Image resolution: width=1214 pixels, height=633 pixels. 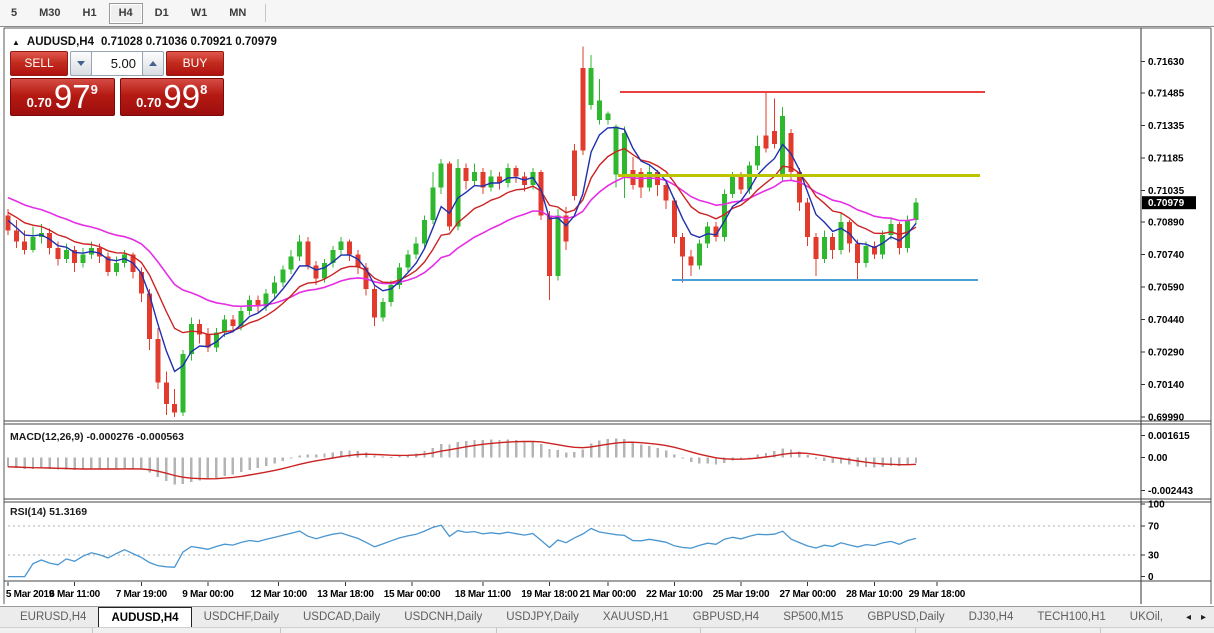 What do you see at coordinates (145, 617) in the screenshot?
I see `tab-audusd-h4: AUDUSD,H4` at bounding box center [145, 617].